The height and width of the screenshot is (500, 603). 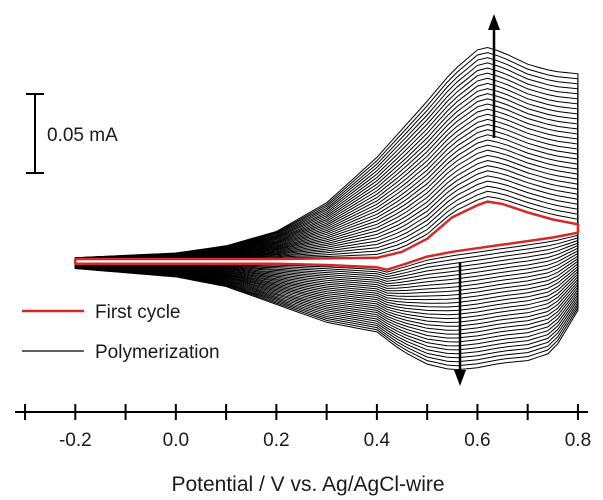 I want to click on x-tick-label: -0.2, so click(x=75, y=440).